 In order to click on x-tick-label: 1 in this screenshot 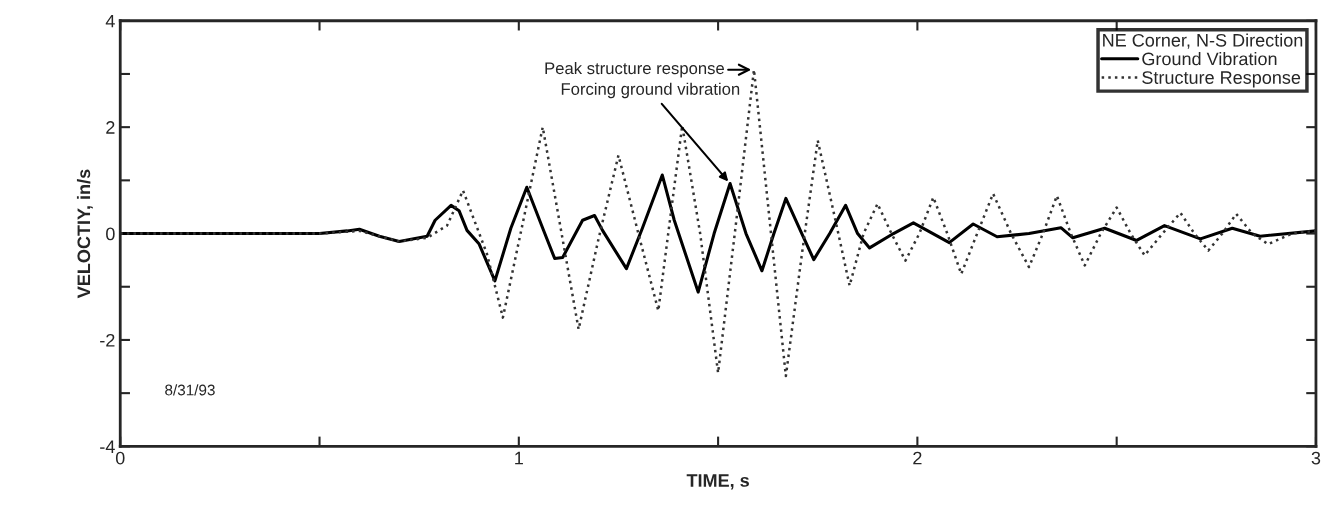, I will do `click(519, 458)`.